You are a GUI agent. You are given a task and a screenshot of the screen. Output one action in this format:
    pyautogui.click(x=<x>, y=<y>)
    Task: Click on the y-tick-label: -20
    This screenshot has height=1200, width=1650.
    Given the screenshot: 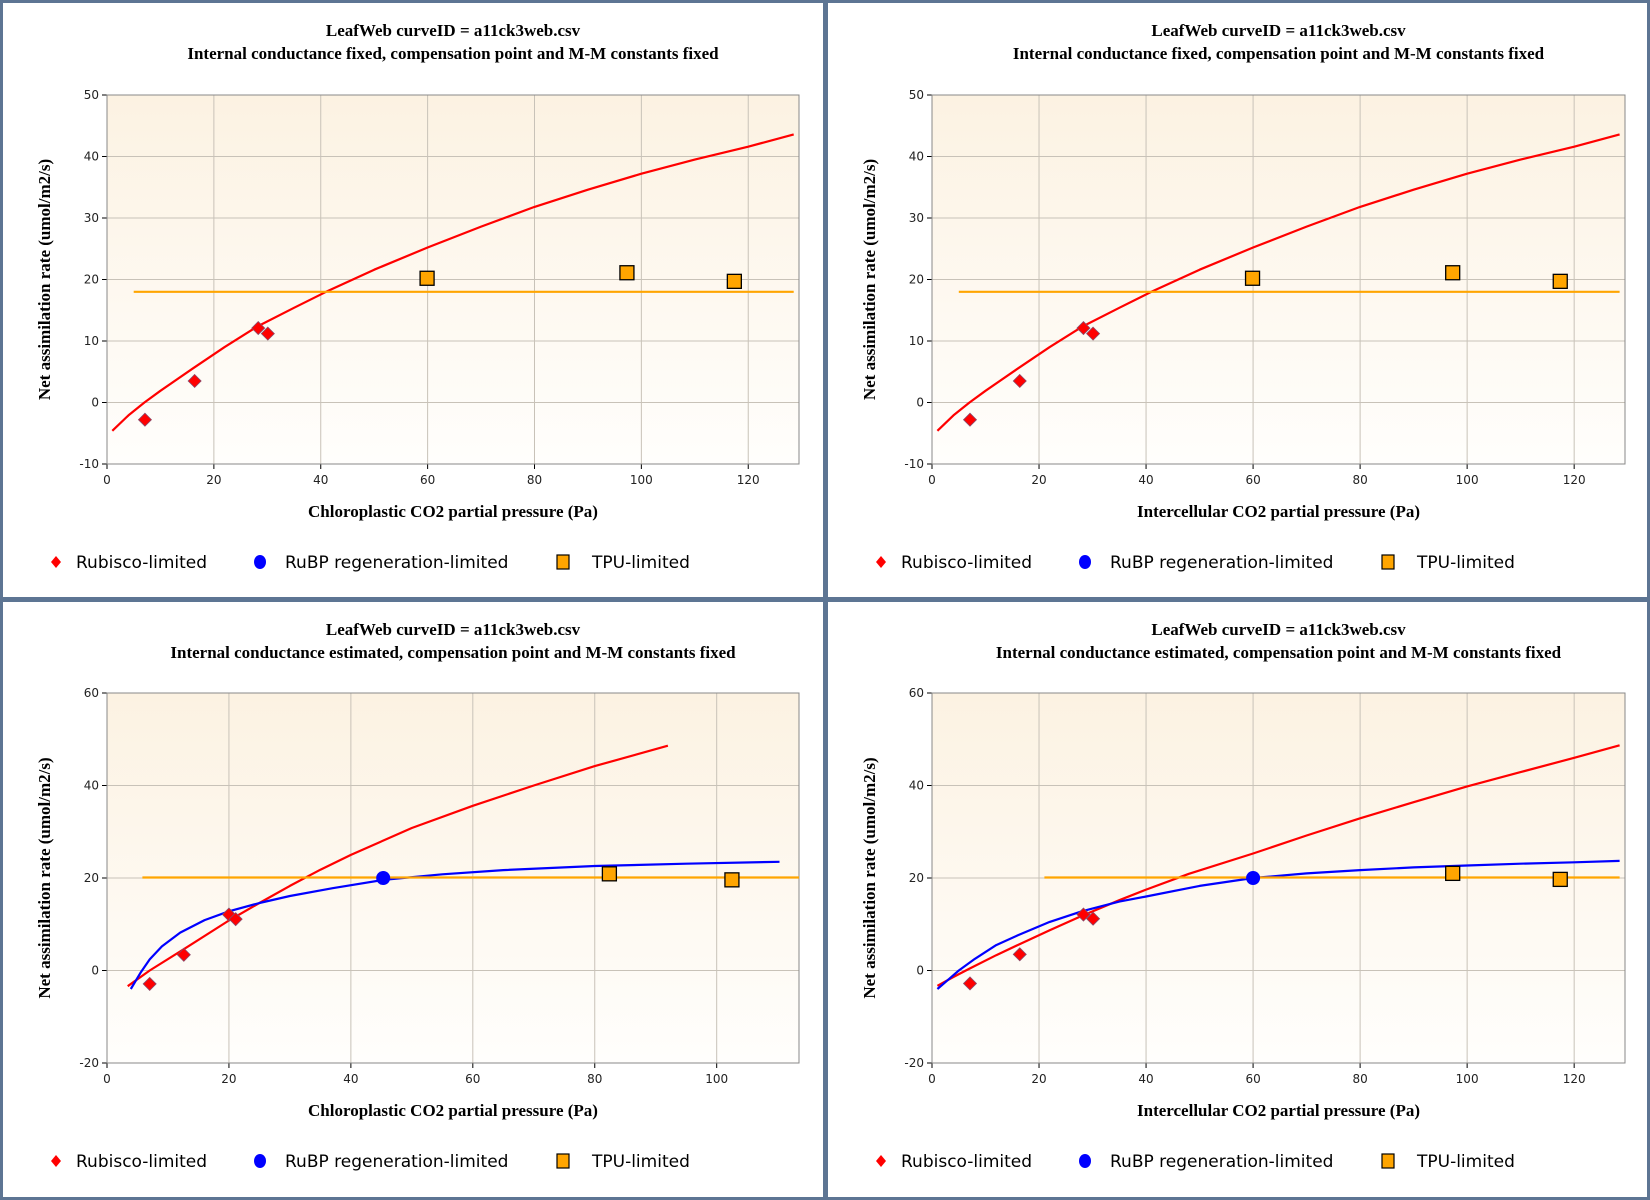 What is the action you would take?
    pyautogui.click(x=914, y=1063)
    